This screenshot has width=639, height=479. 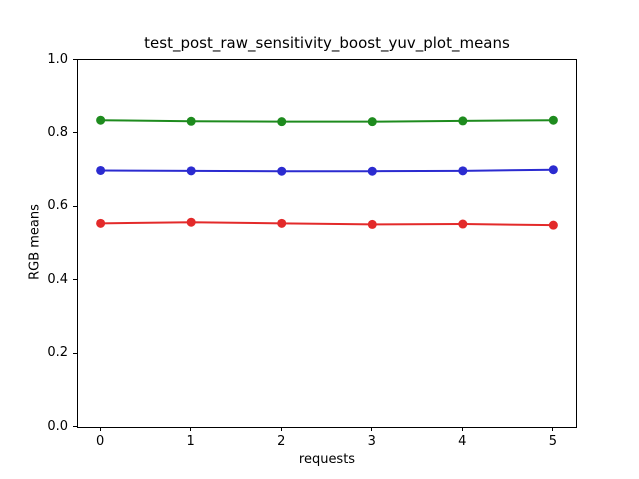 I want to click on blue-channel-mean-line, so click(x=327, y=170).